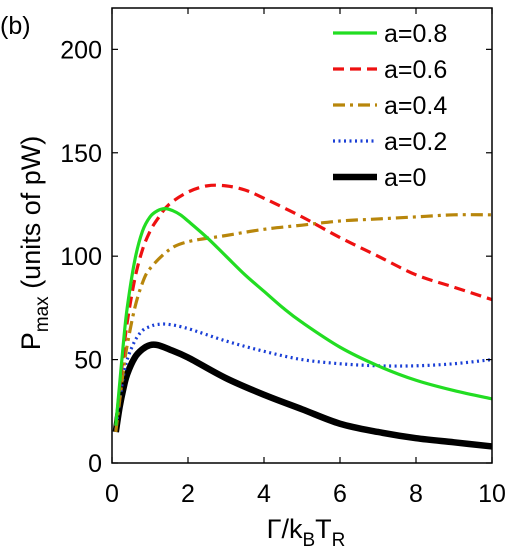 Image resolution: width=513 pixels, height=552 pixels. I want to click on series-line-a=0, so click(302, 395).